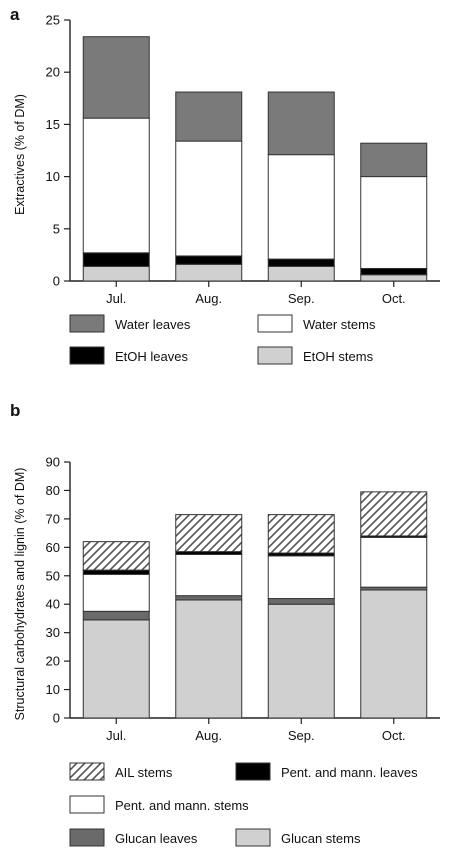 This screenshot has width=458, height=856. I want to click on y-tick-label: 40, so click(53, 604).